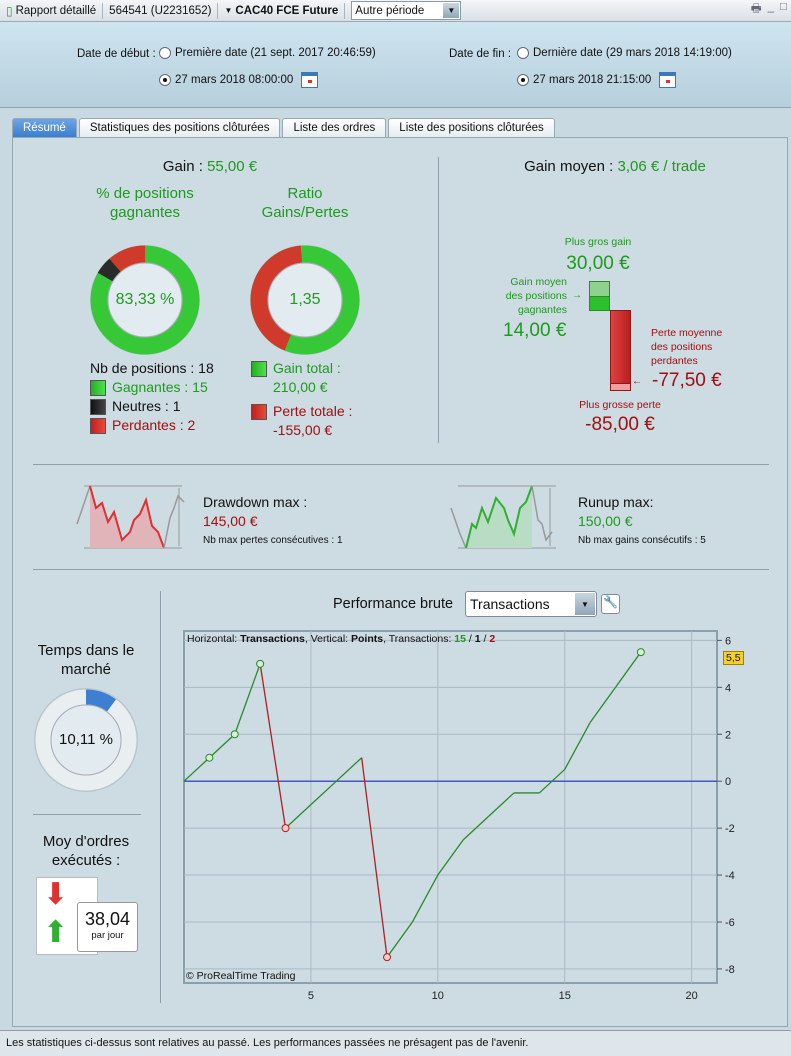  I want to click on avg-winning-value: 14,00 €, so click(535, 330).